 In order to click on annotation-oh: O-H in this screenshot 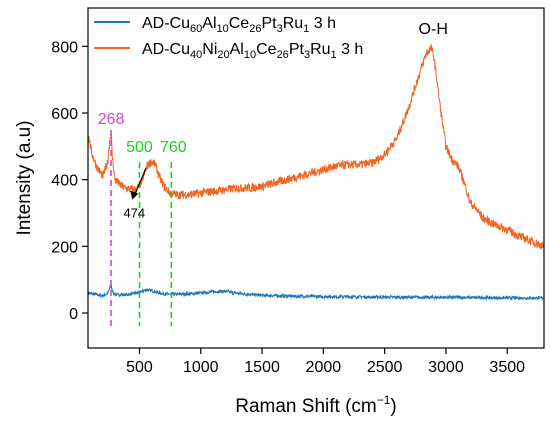, I will do `click(433, 29)`.